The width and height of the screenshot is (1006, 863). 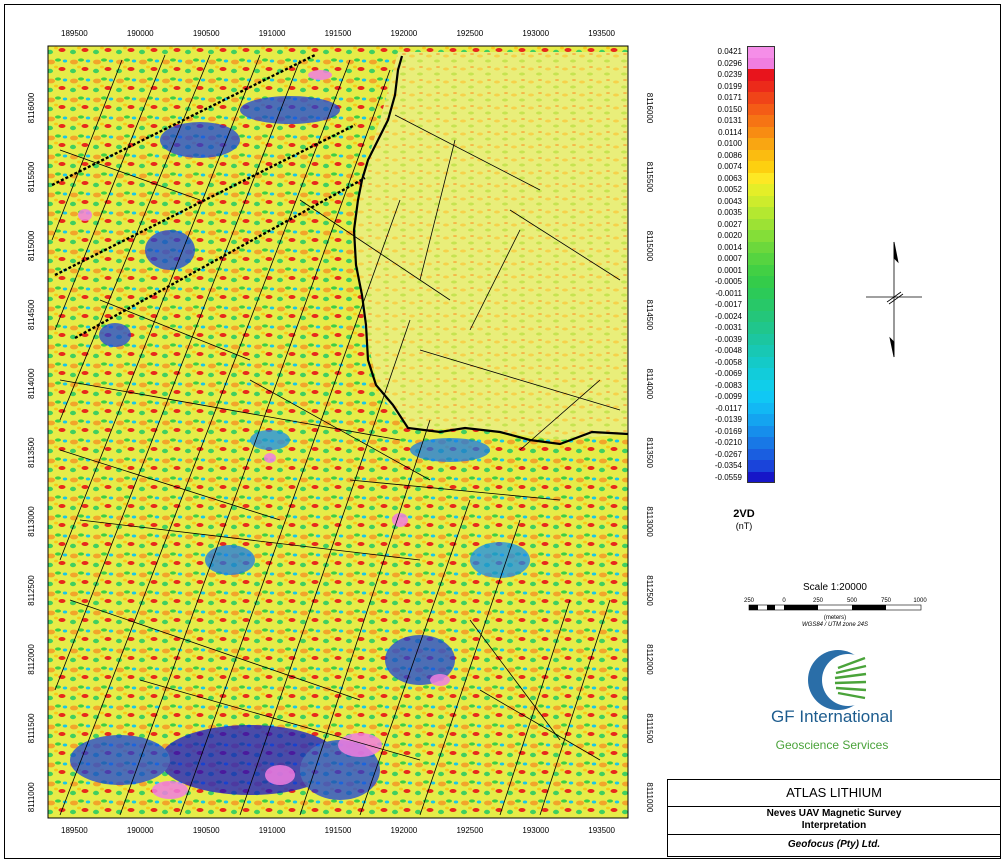 I want to click on x-tick-label: 191000, so click(x=272, y=33).